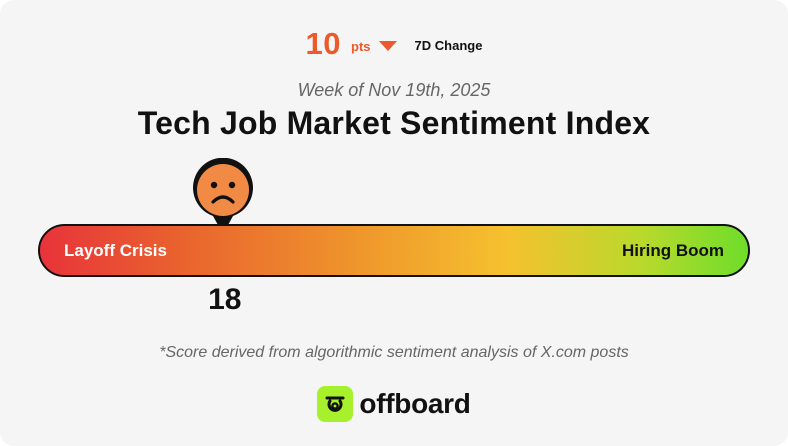  I want to click on brand-name: offboard, so click(415, 403).